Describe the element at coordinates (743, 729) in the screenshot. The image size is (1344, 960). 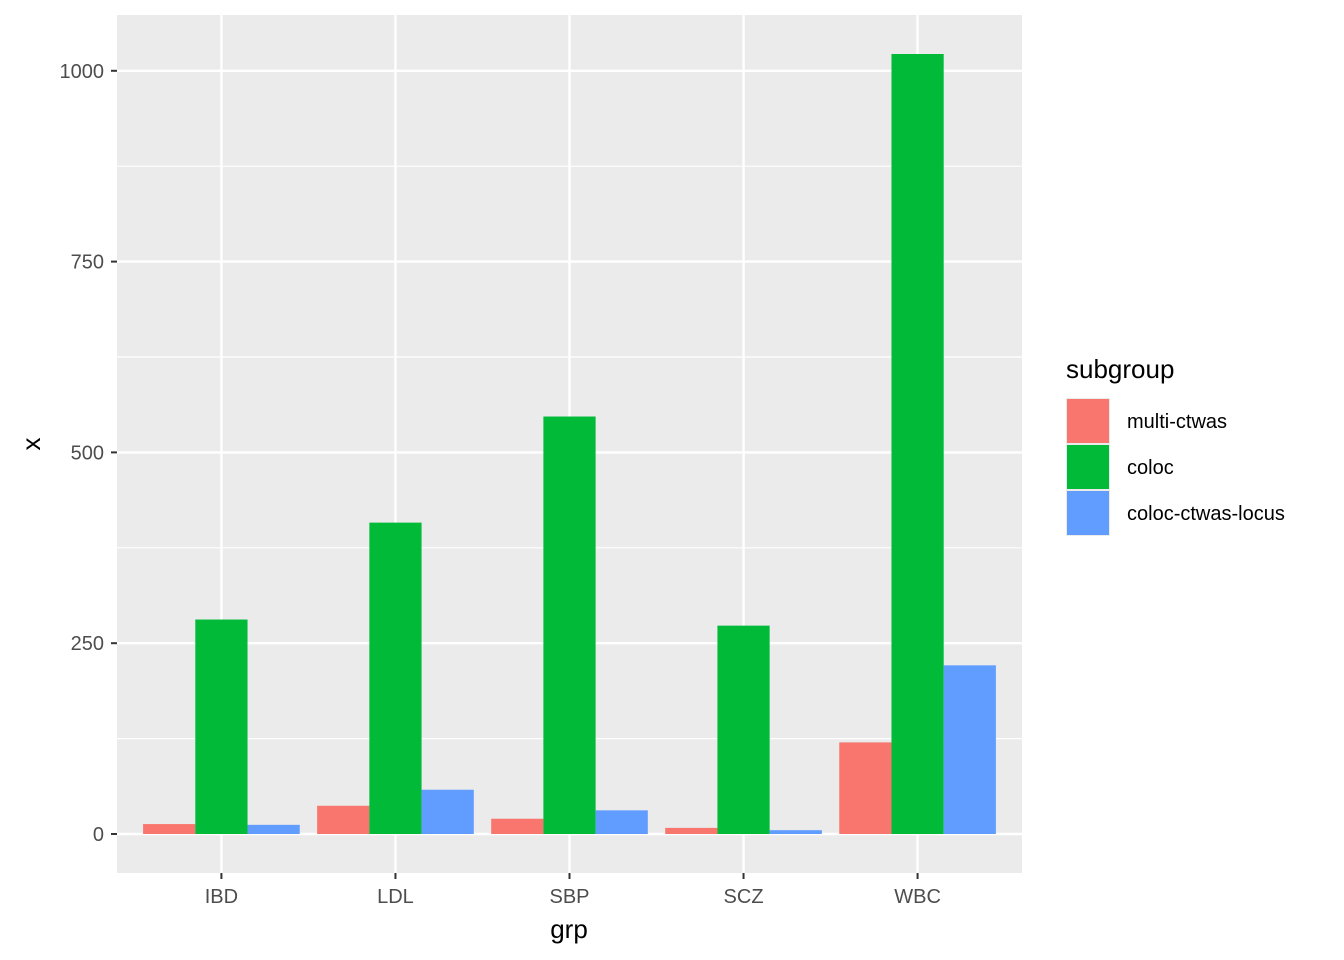
I see `bar-coloc-SCZ` at that location.